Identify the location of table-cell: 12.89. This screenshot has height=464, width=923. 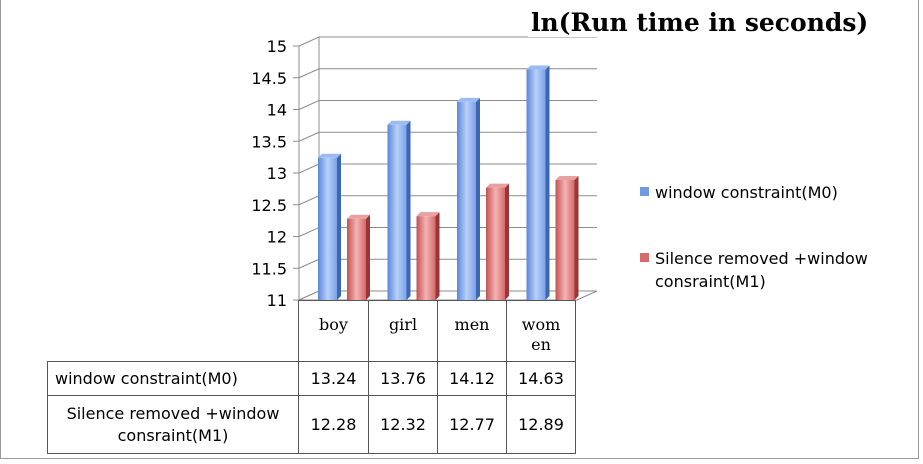
(541, 424).